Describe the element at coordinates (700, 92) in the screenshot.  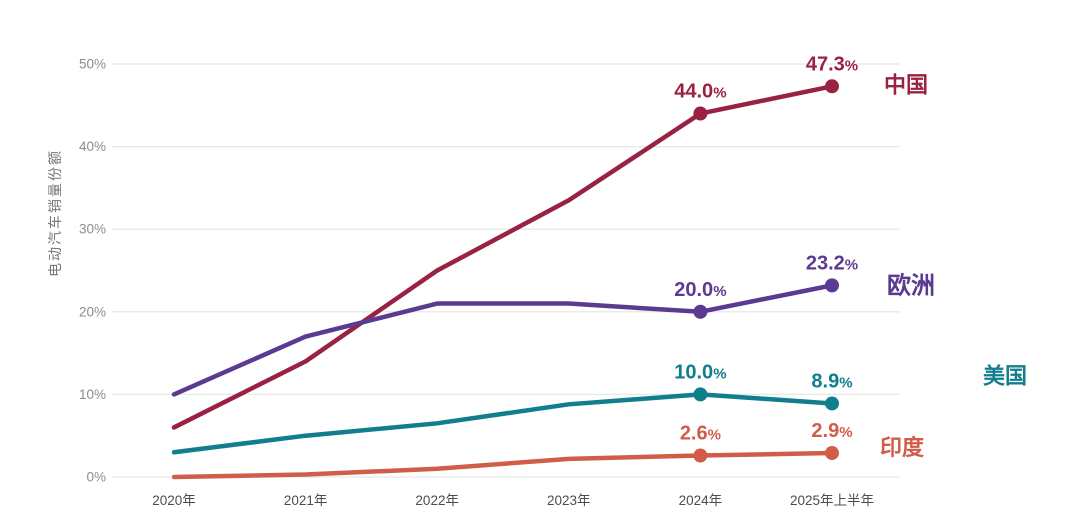
I see `data-point-label: 44.0%` at that location.